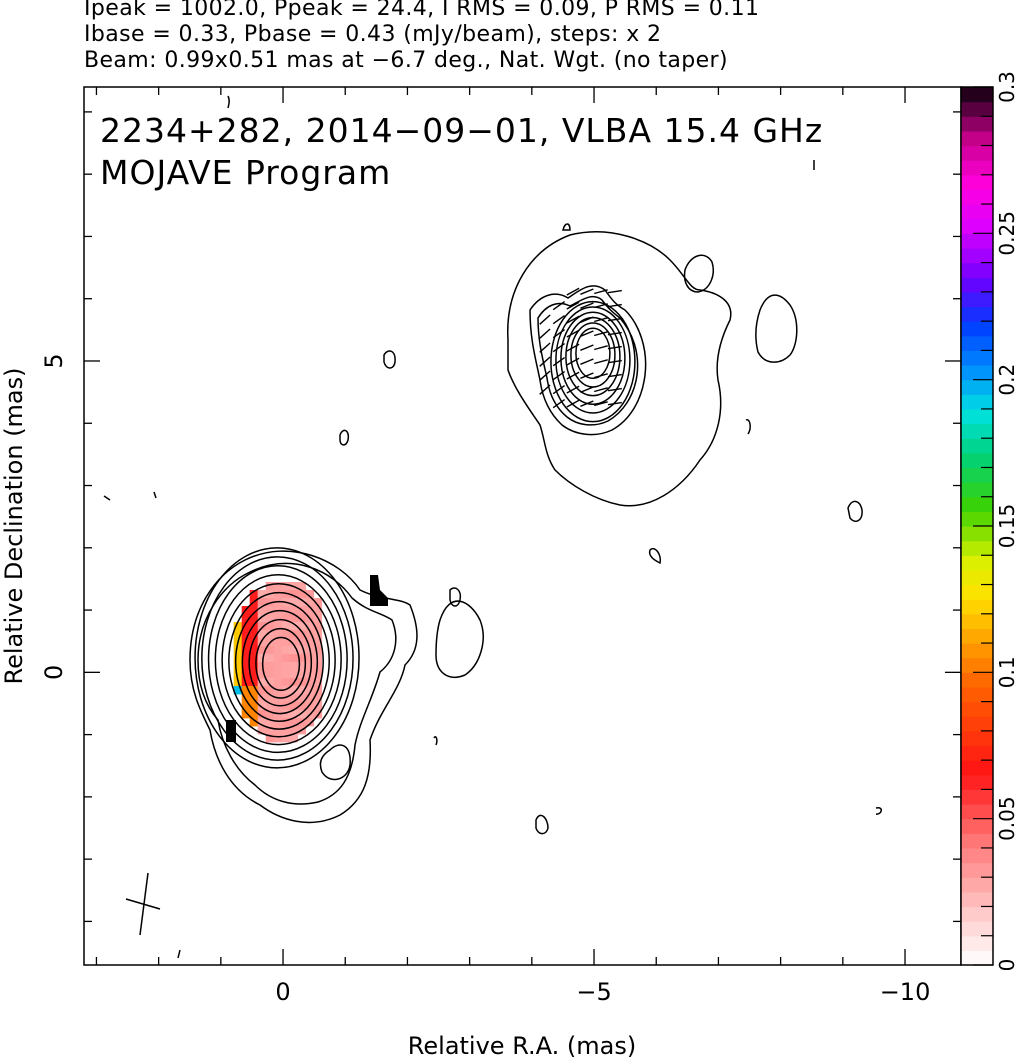  Describe the element at coordinates (1007, 672) in the screenshot. I see `colorbar-tick-label: 0.1` at that location.